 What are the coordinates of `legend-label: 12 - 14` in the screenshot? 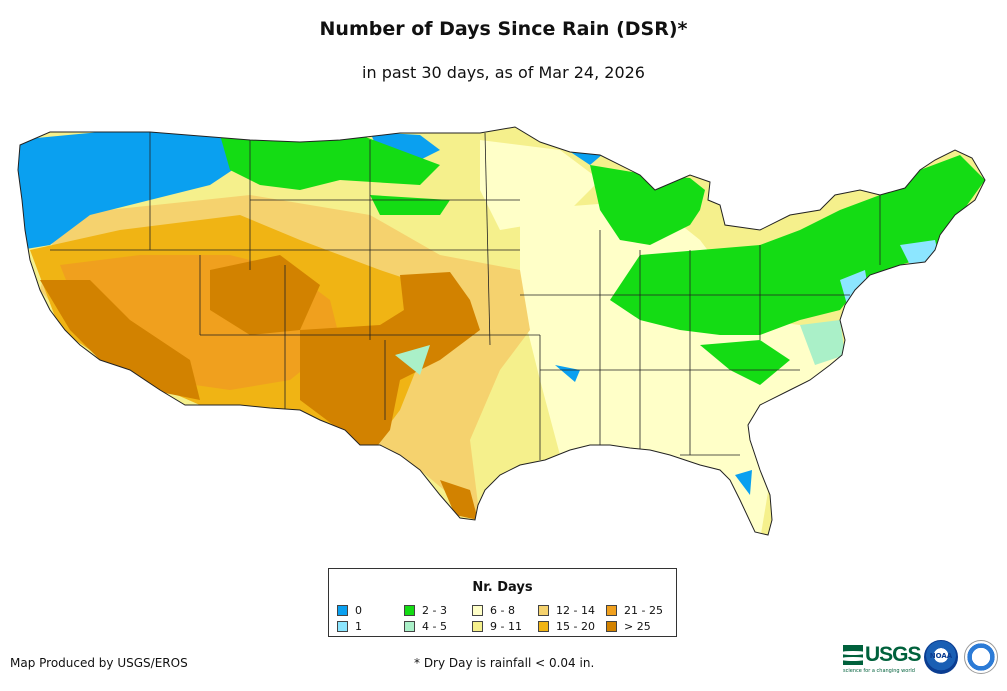 It's located at (575, 610).